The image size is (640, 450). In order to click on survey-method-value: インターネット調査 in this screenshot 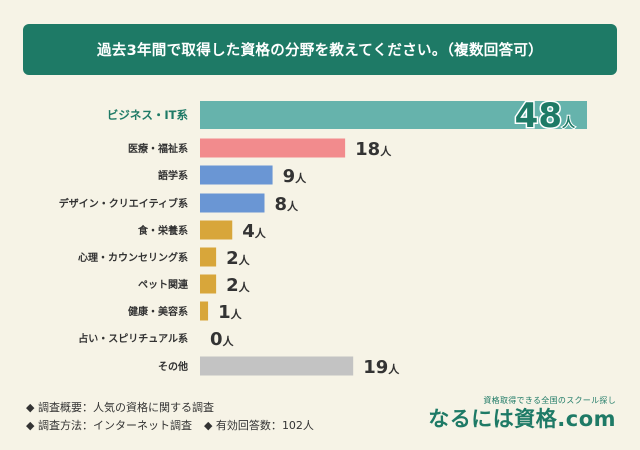, I will do `click(142, 425)`.